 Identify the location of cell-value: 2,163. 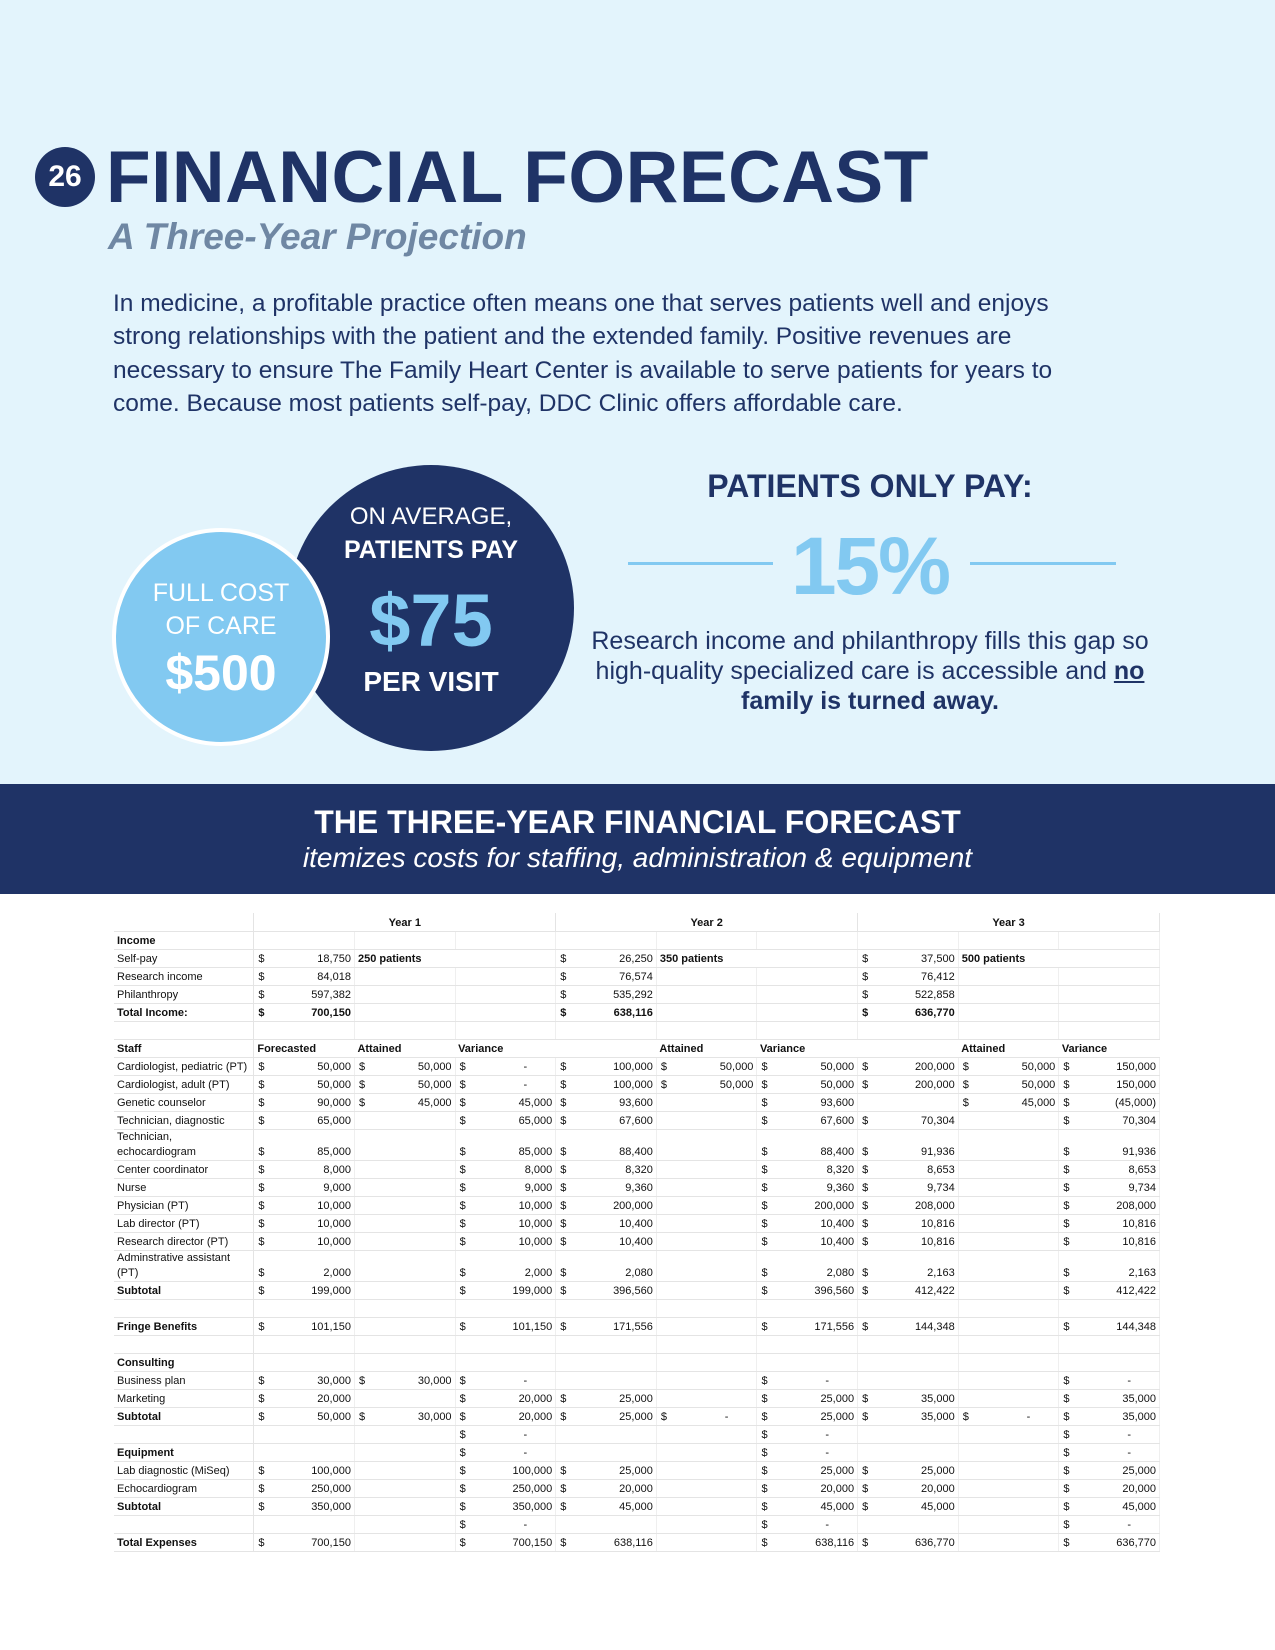
(1118, 1266).